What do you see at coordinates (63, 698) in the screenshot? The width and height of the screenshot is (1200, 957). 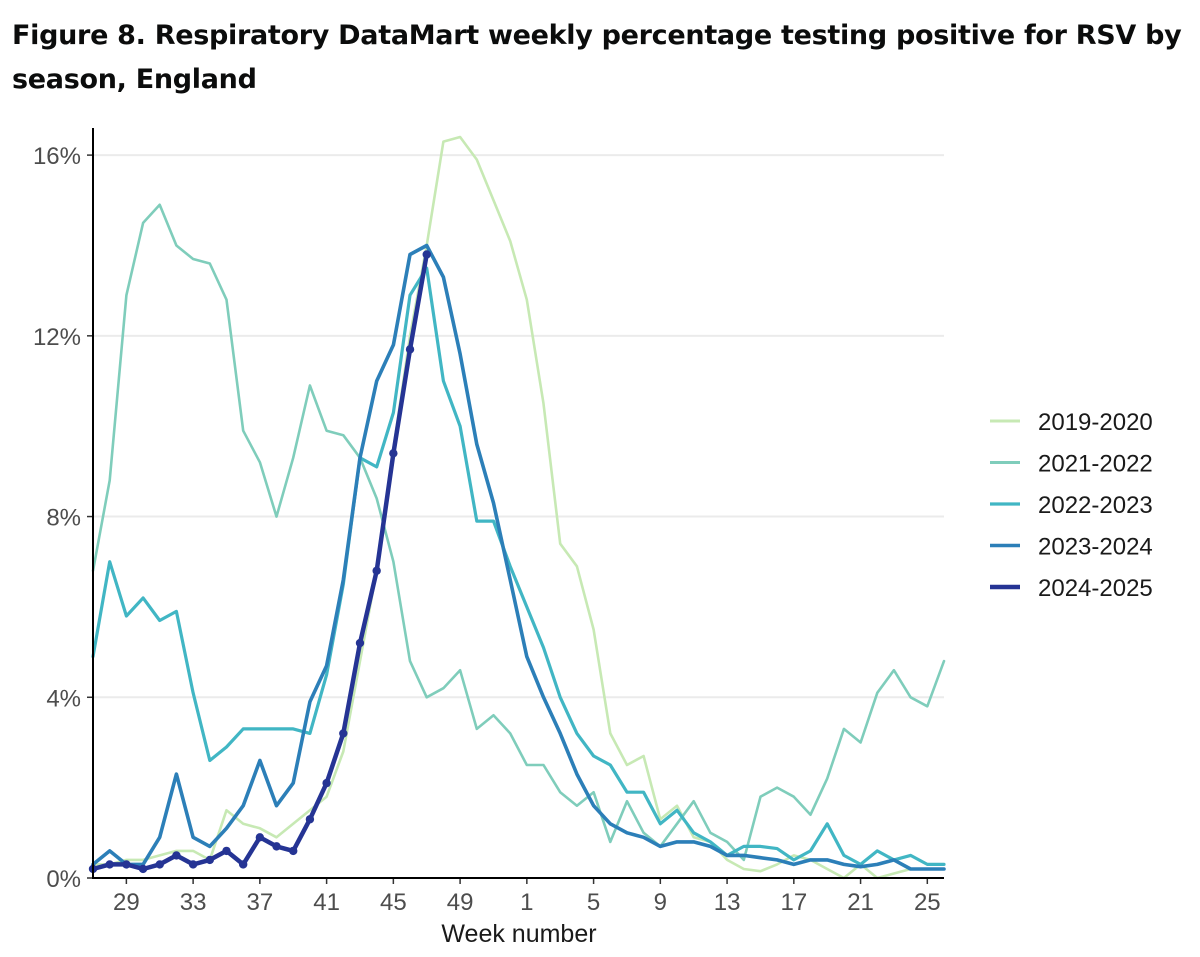 I see `y-tick-label: 4%` at bounding box center [63, 698].